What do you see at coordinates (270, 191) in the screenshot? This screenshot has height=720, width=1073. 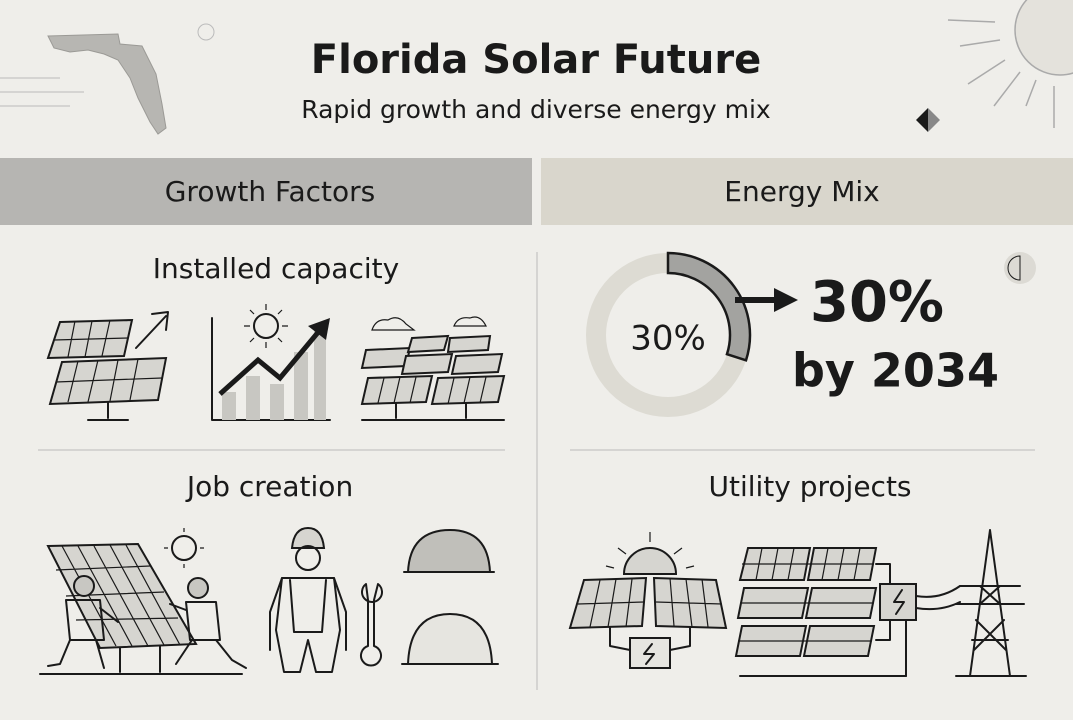 I see `section-title: Growth Factors` at bounding box center [270, 191].